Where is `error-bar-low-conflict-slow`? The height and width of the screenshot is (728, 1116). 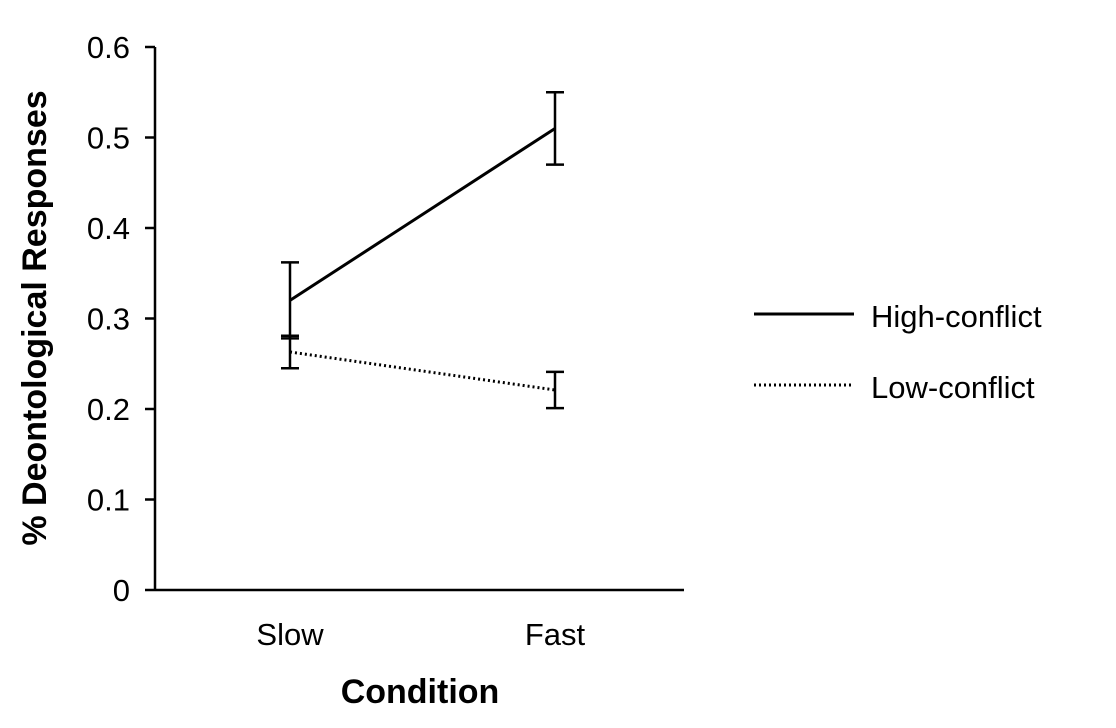
error-bar-low-conflict-slow is located at coordinates (290, 352).